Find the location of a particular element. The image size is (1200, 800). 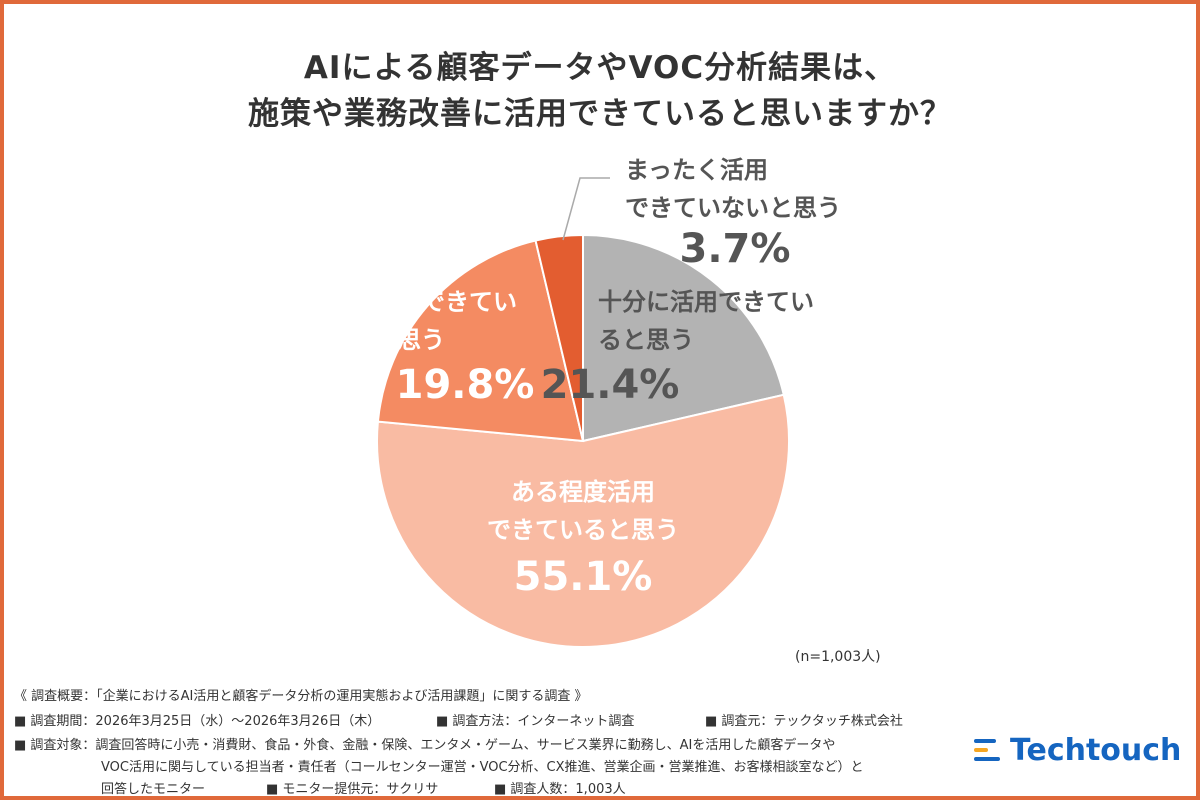

survey-organizer: ■ 調査元：テックタッチ株式会社 is located at coordinates (804, 721).